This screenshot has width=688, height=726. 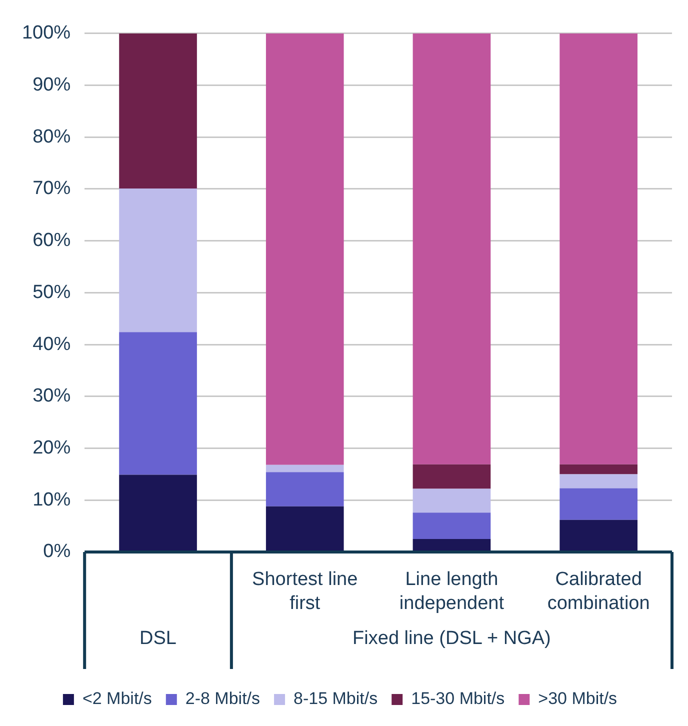 What do you see at coordinates (51, 344) in the screenshot?
I see `y-tick-label: 40%` at bounding box center [51, 344].